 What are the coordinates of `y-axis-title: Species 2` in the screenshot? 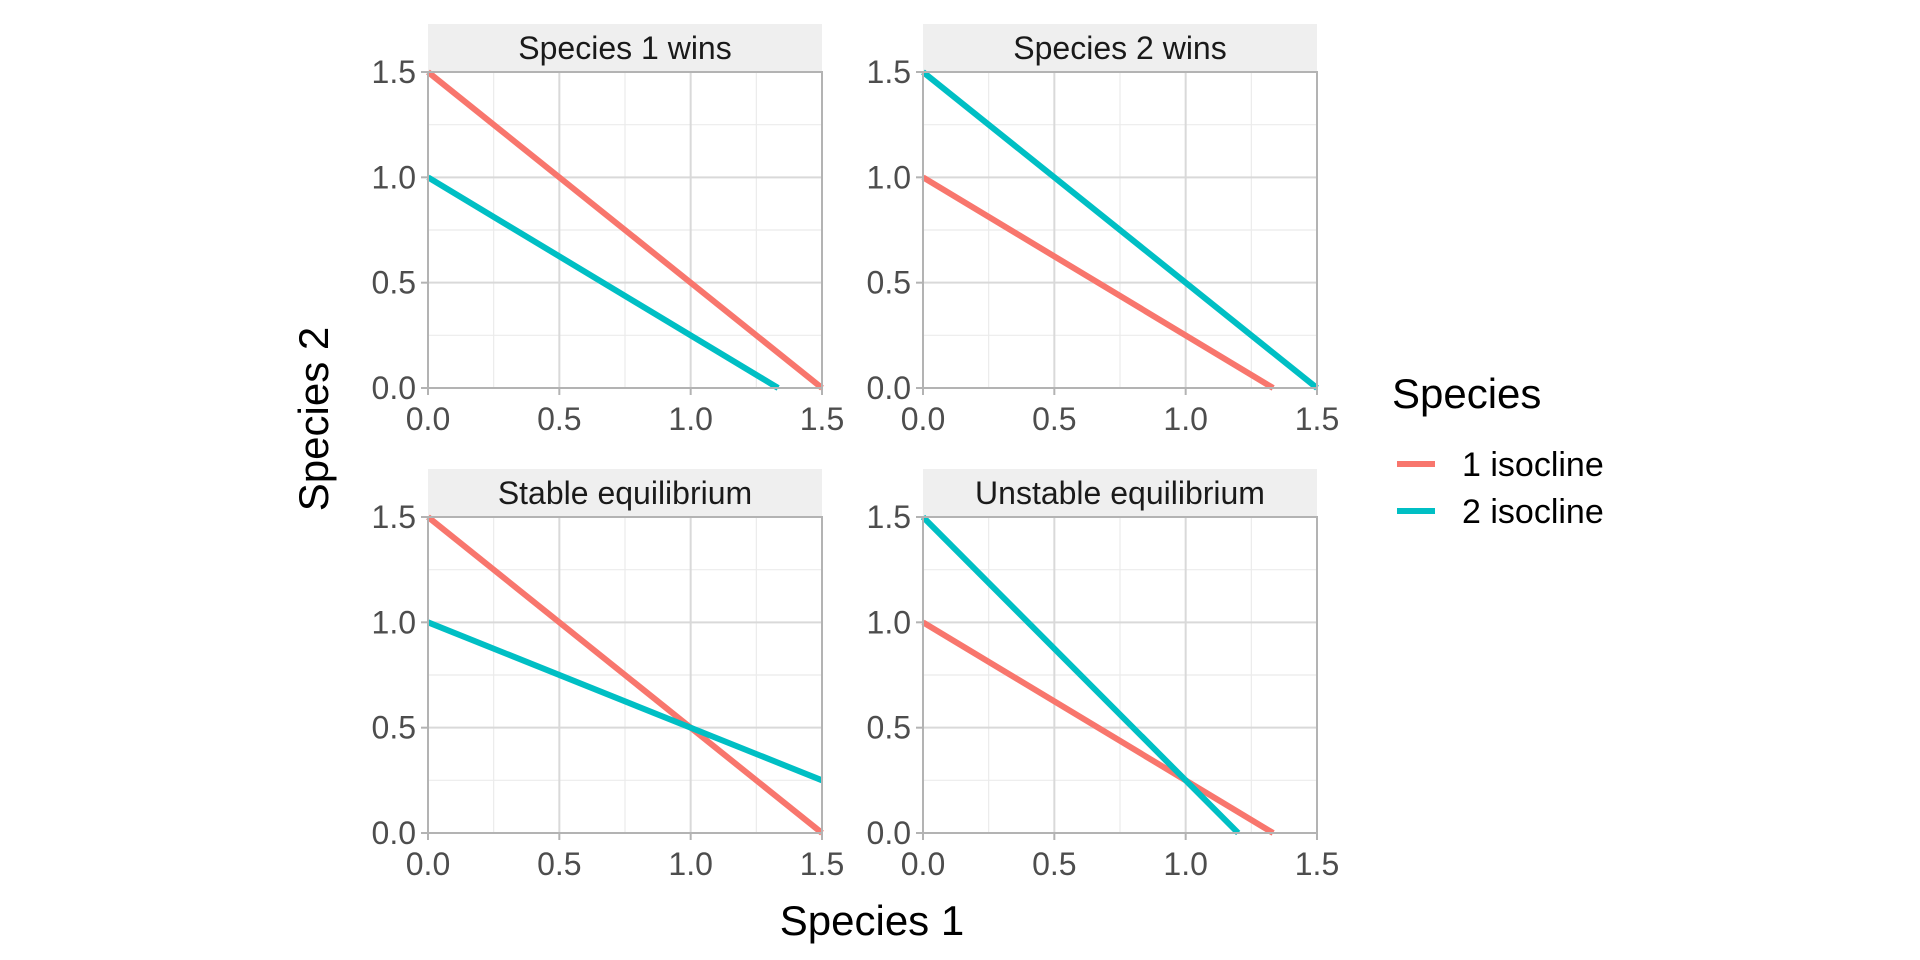 It's located at (313, 419).